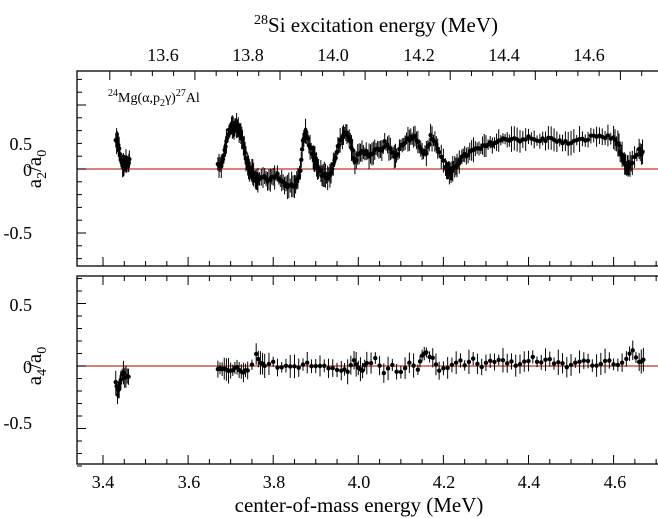 The height and width of the screenshot is (518, 658). I want to click on reaction-label: 24Mg(α,p2γ)27Al, so click(154, 98).